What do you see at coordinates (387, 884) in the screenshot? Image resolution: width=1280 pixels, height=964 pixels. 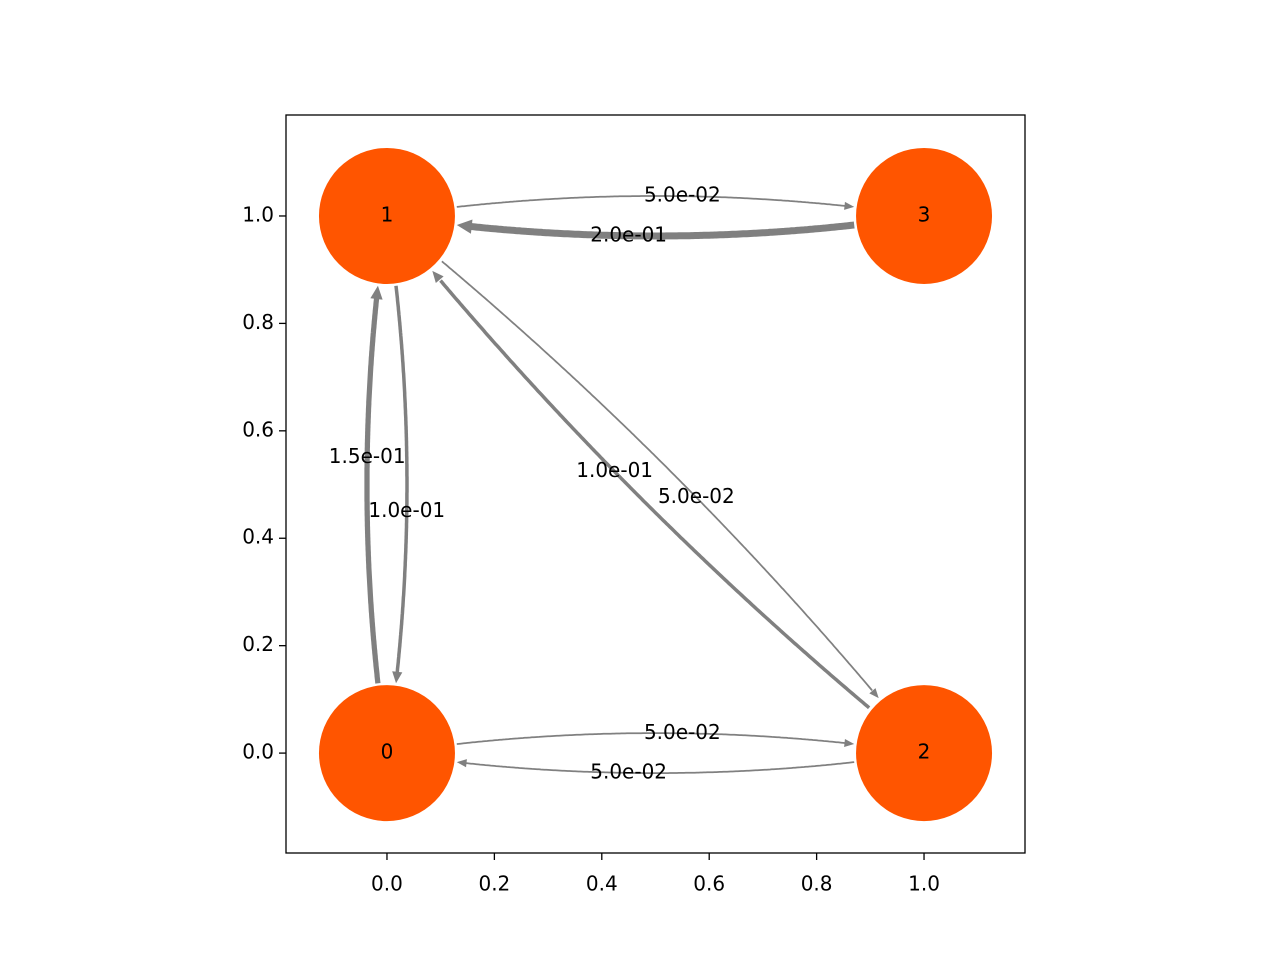 I see `x-tick-label: 0.0` at bounding box center [387, 884].